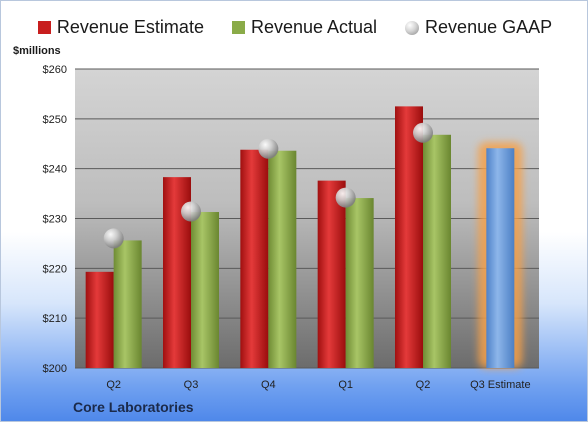 This screenshot has width=588, height=423. What do you see at coordinates (44, 27) in the screenshot?
I see `legend-swatch-estimate` at bounding box center [44, 27].